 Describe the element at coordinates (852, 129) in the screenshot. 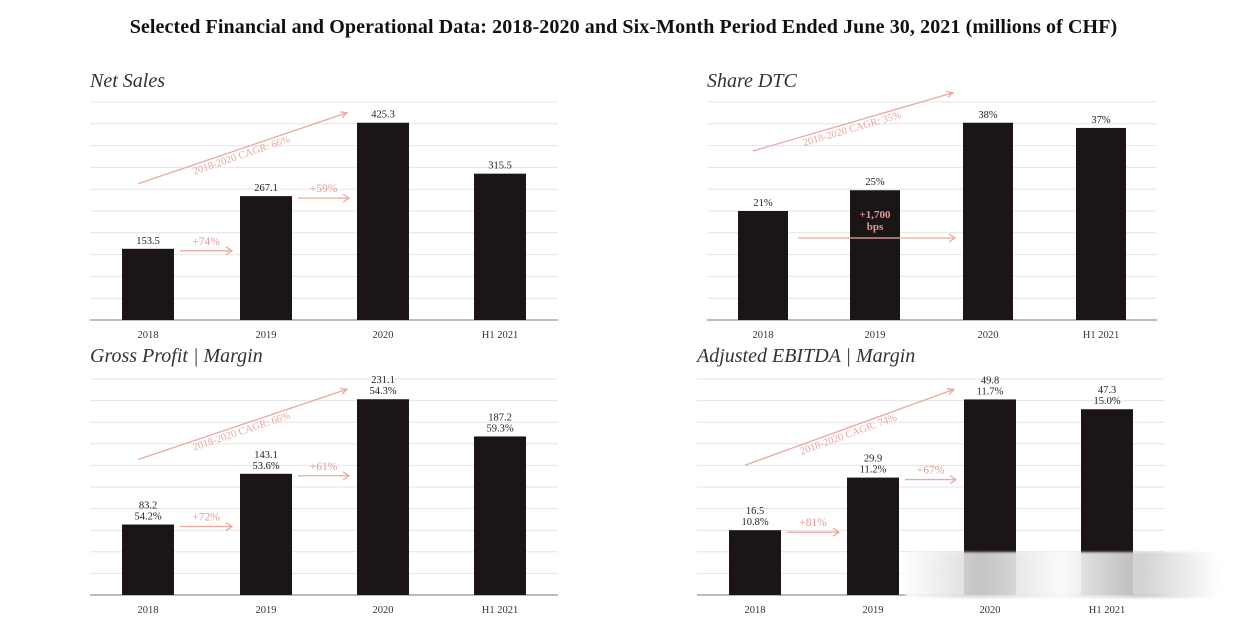

I see `cagr-label: 2018-2020 CAGR: 35%` at that location.